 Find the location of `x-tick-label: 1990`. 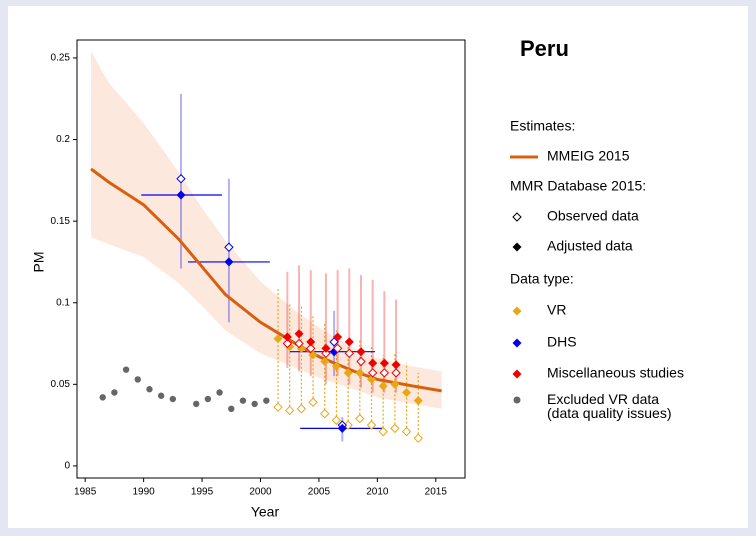

x-tick-label: 1990 is located at coordinates (143, 492).